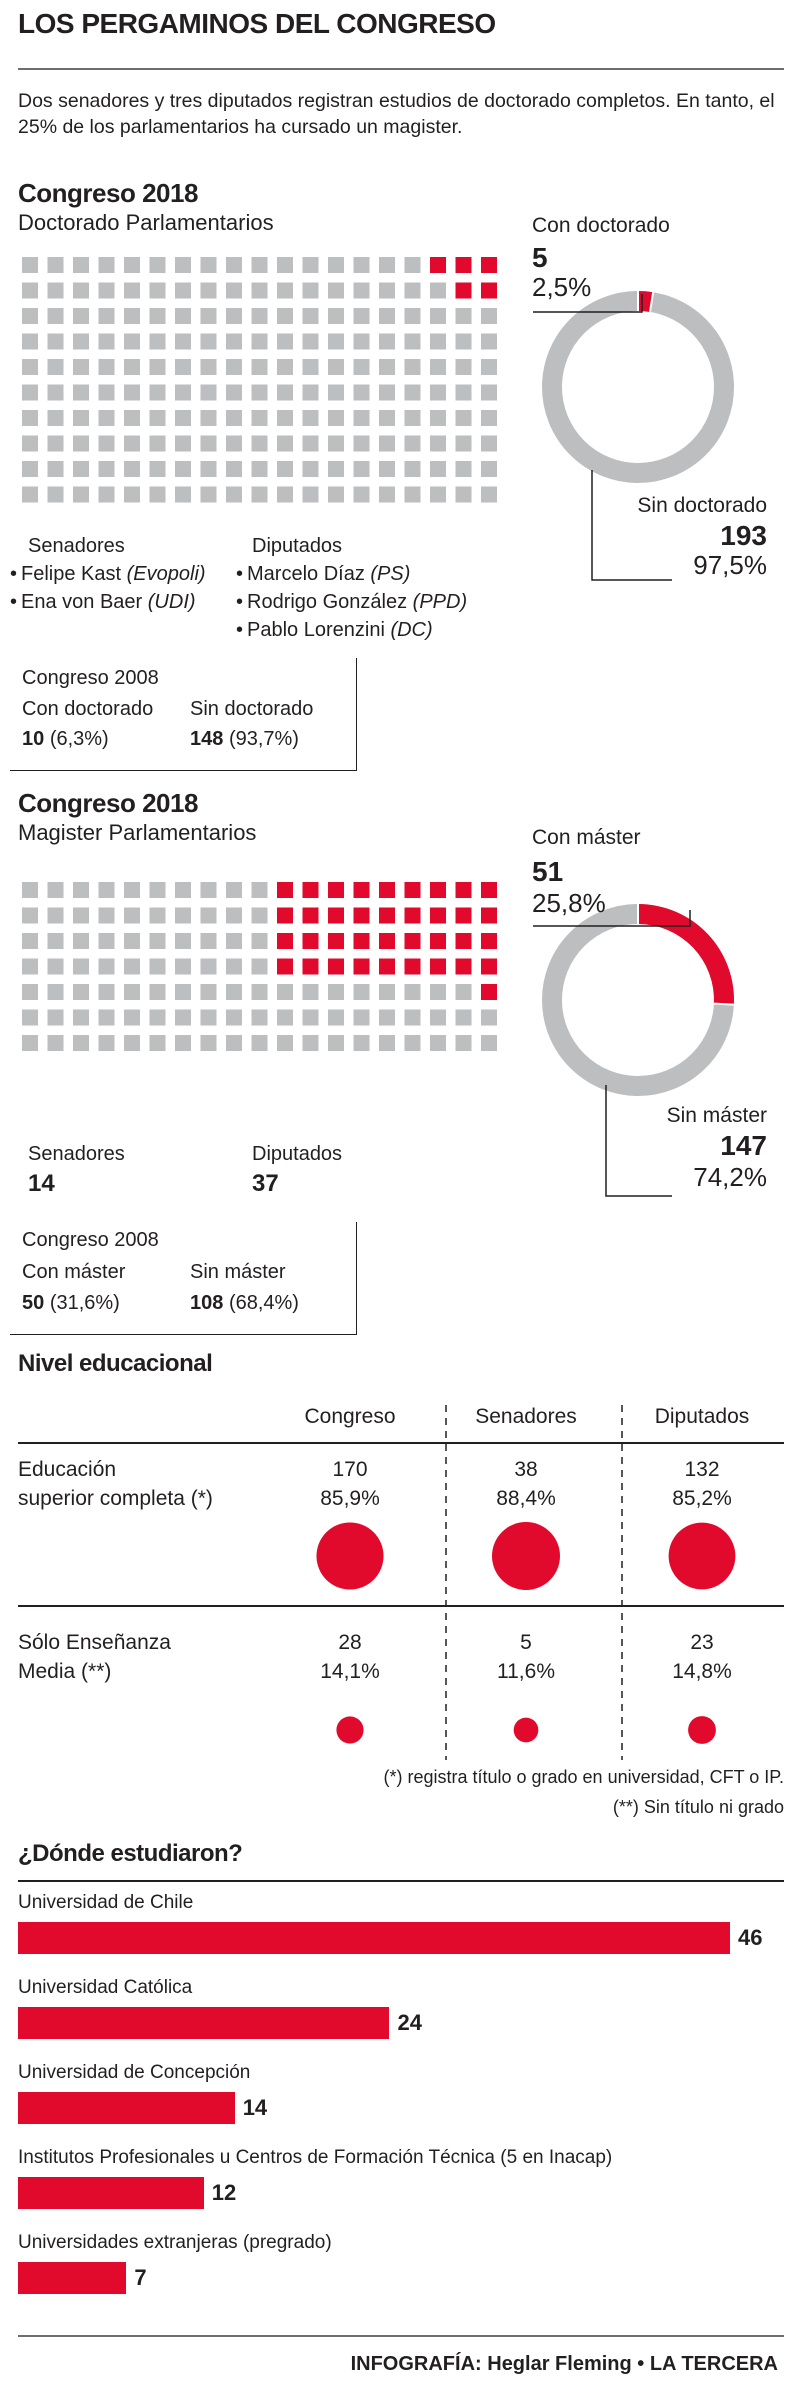 This screenshot has height=2400, width=800. Describe the element at coordinates (390, 574) in the screenshot. I see `diputado-party: (PS)` at that location.